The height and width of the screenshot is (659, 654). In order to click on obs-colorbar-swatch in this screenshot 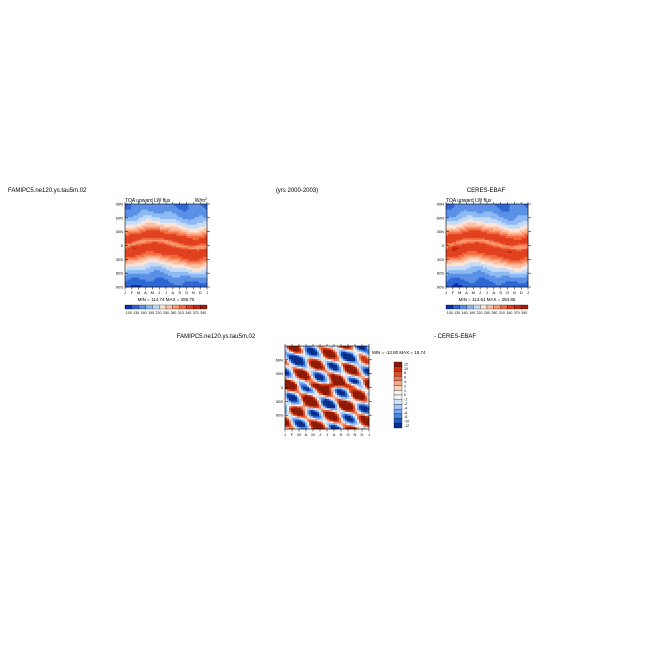, I will do `click(470, 307)`.